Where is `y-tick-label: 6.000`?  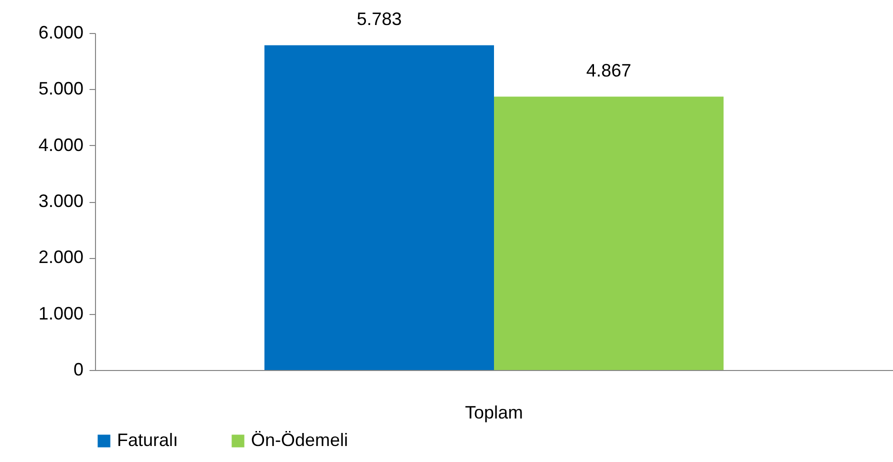
y-tick-label: 6.000 is located at coordinates (61, 32).